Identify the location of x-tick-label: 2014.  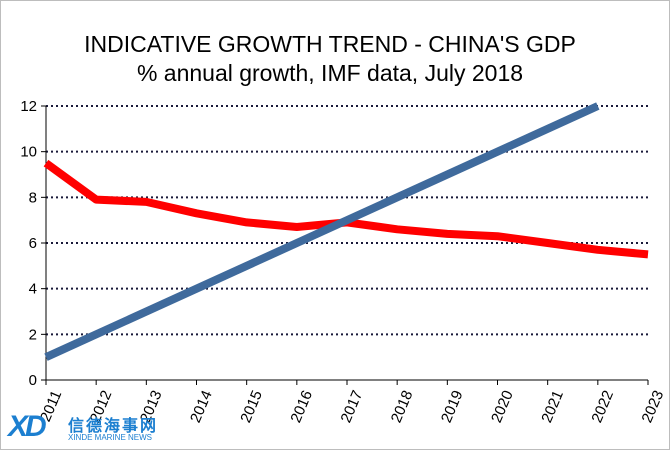
(201, 406).